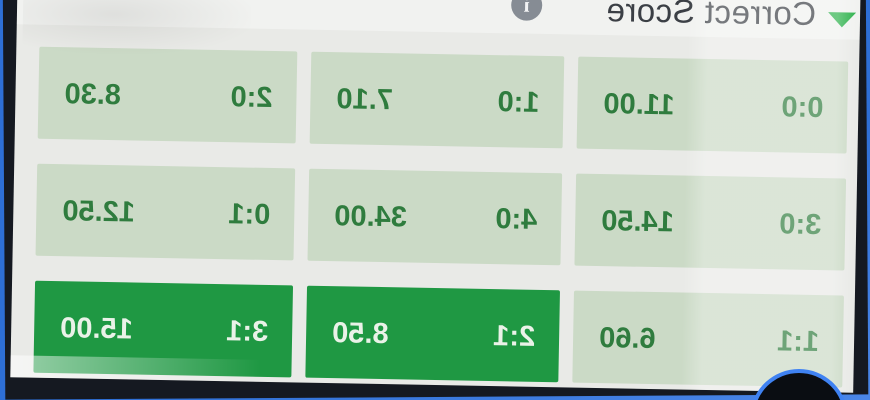  I want to click on score-cell-4-0: 4:0 34.00, so click(435, 217).